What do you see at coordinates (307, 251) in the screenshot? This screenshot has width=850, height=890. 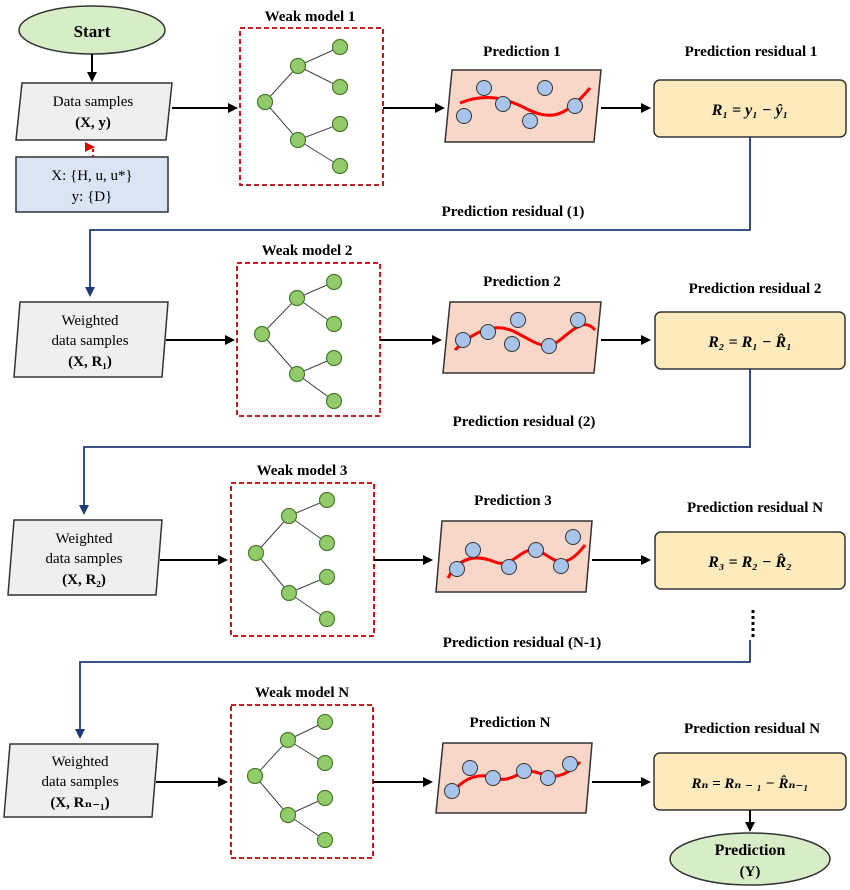 I see `weak-model-2-title: Weak model 2` at bounding box center [307, 251].